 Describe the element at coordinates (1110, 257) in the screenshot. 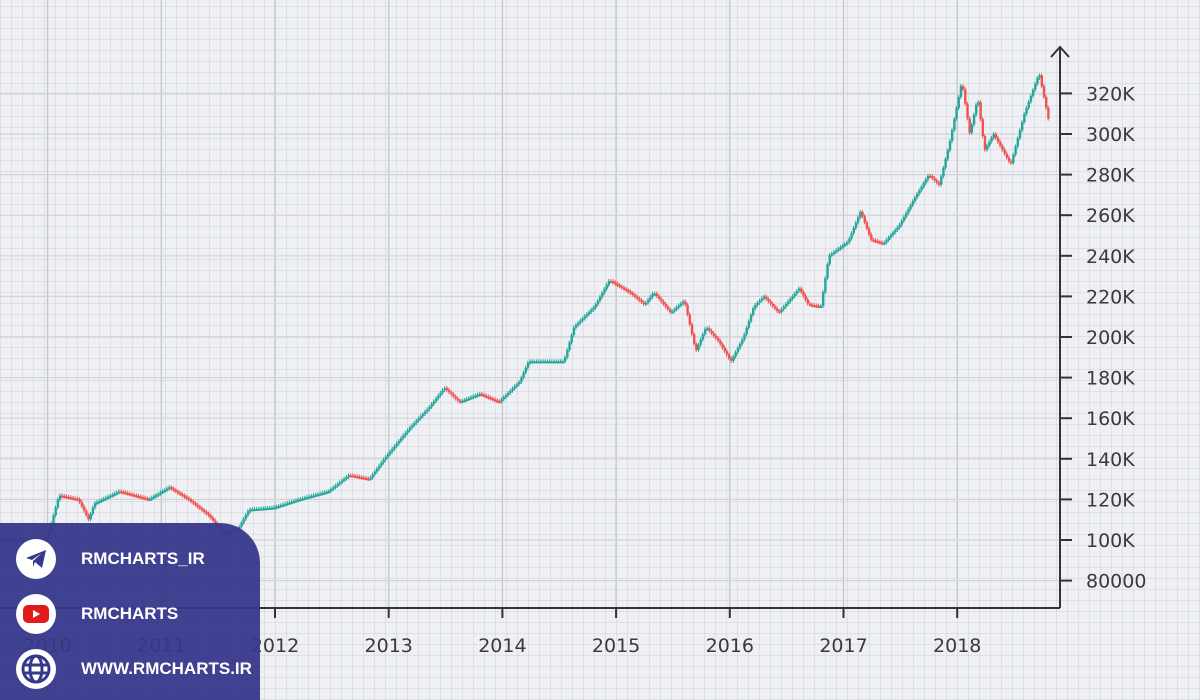

I see `y-tick-label: 240K` at that location.